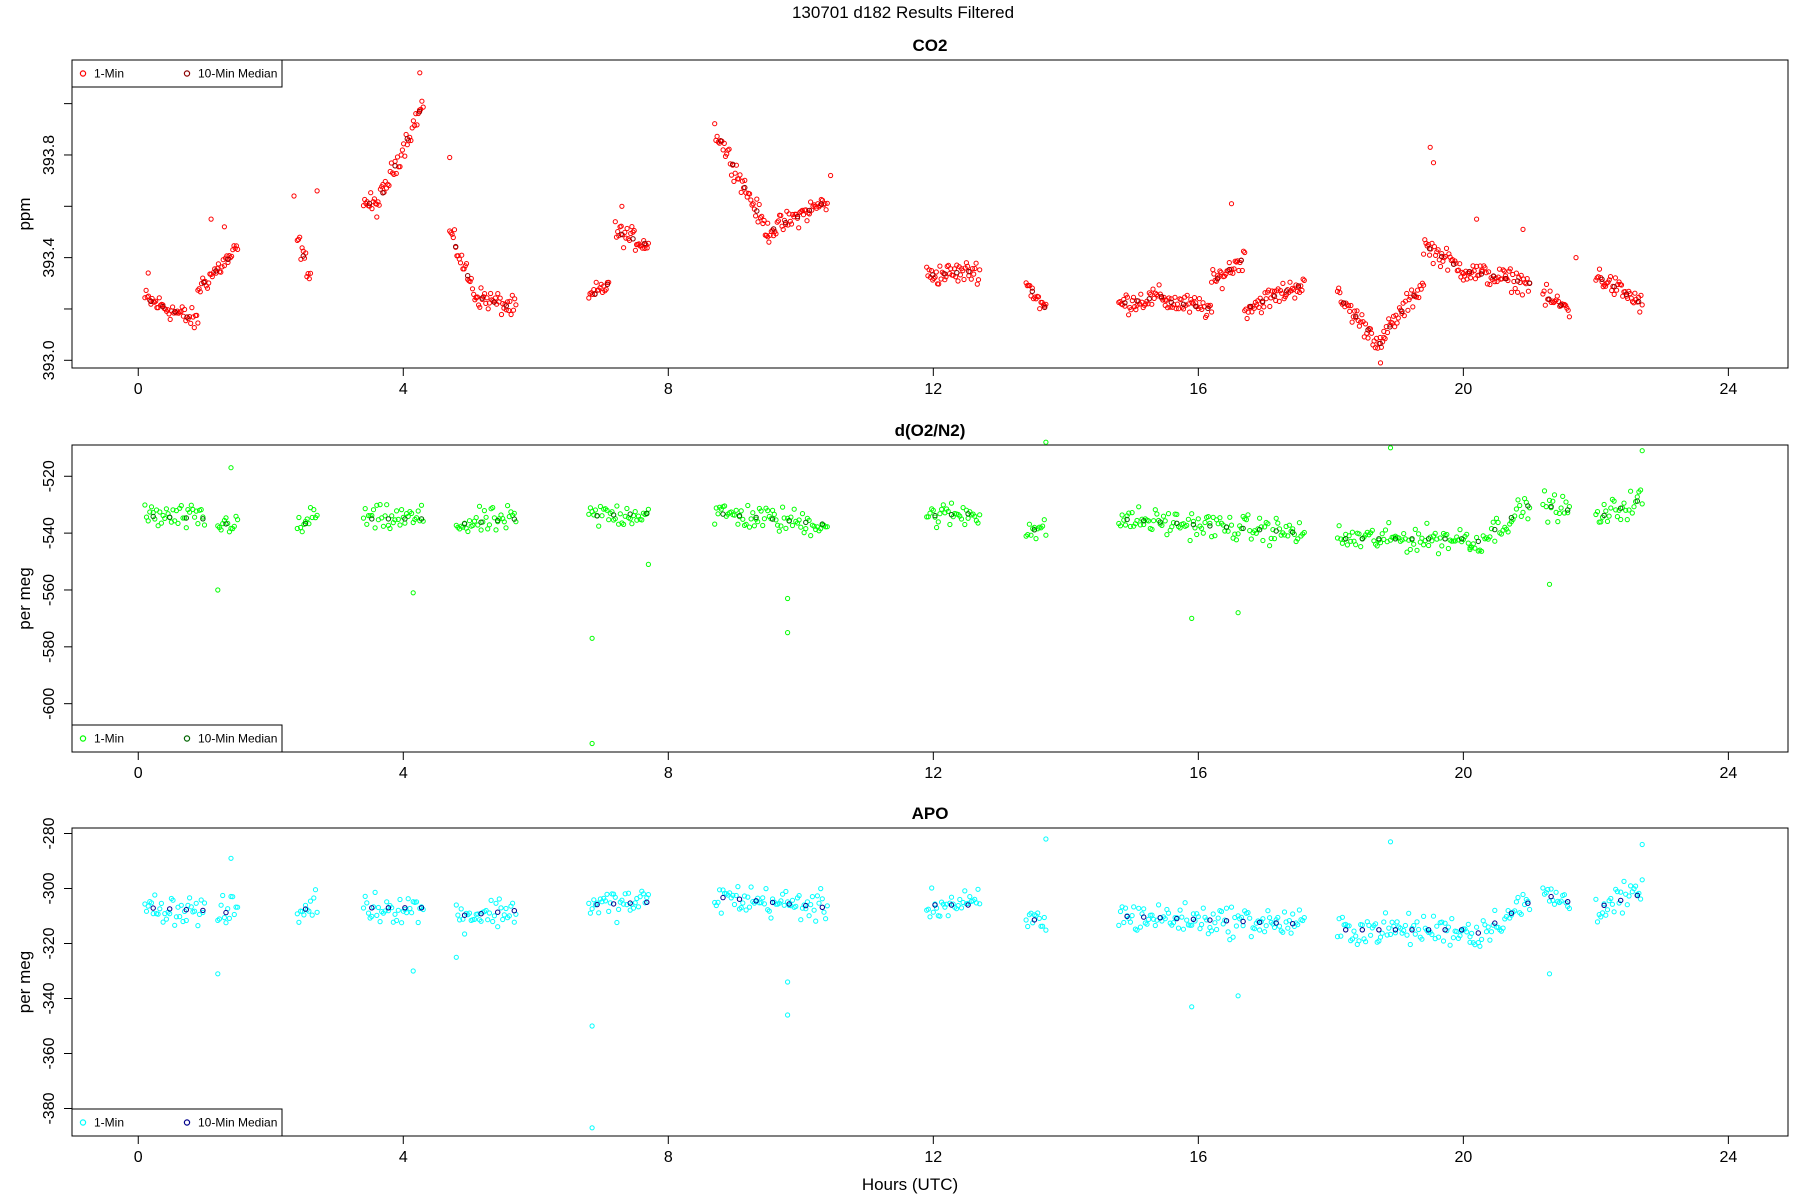 This screenshot has width=1800, height=1200. I want to click on y-axis: 393.0 393.4 393.8, so click(57, 241).